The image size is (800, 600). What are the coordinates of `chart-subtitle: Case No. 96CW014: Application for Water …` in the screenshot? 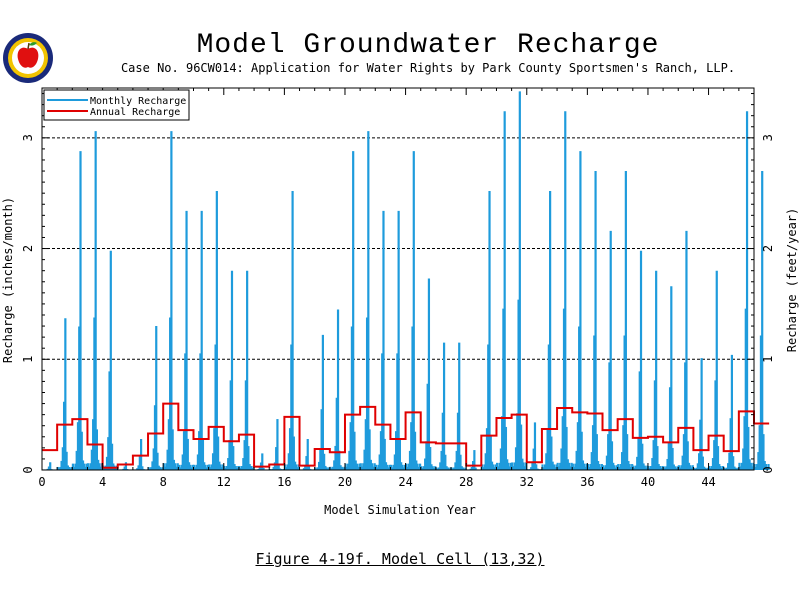 It's located at (428, 68).